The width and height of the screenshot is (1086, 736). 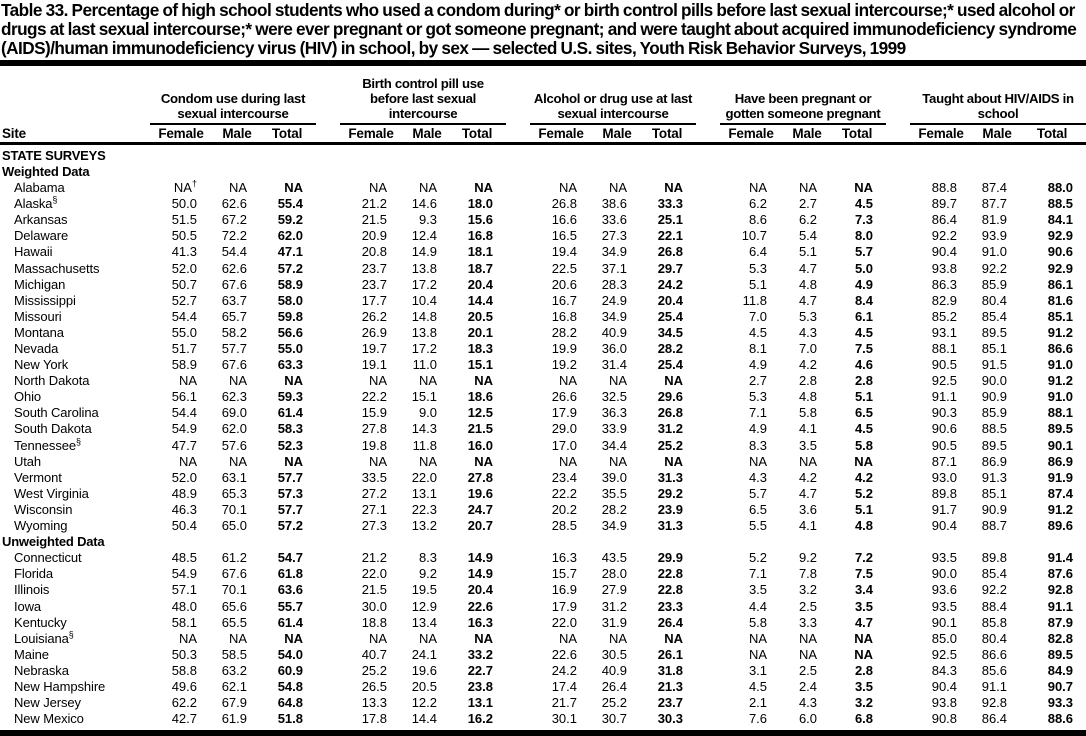 I want to click on site-cell: South Dakota, so click(x=53, y=429).